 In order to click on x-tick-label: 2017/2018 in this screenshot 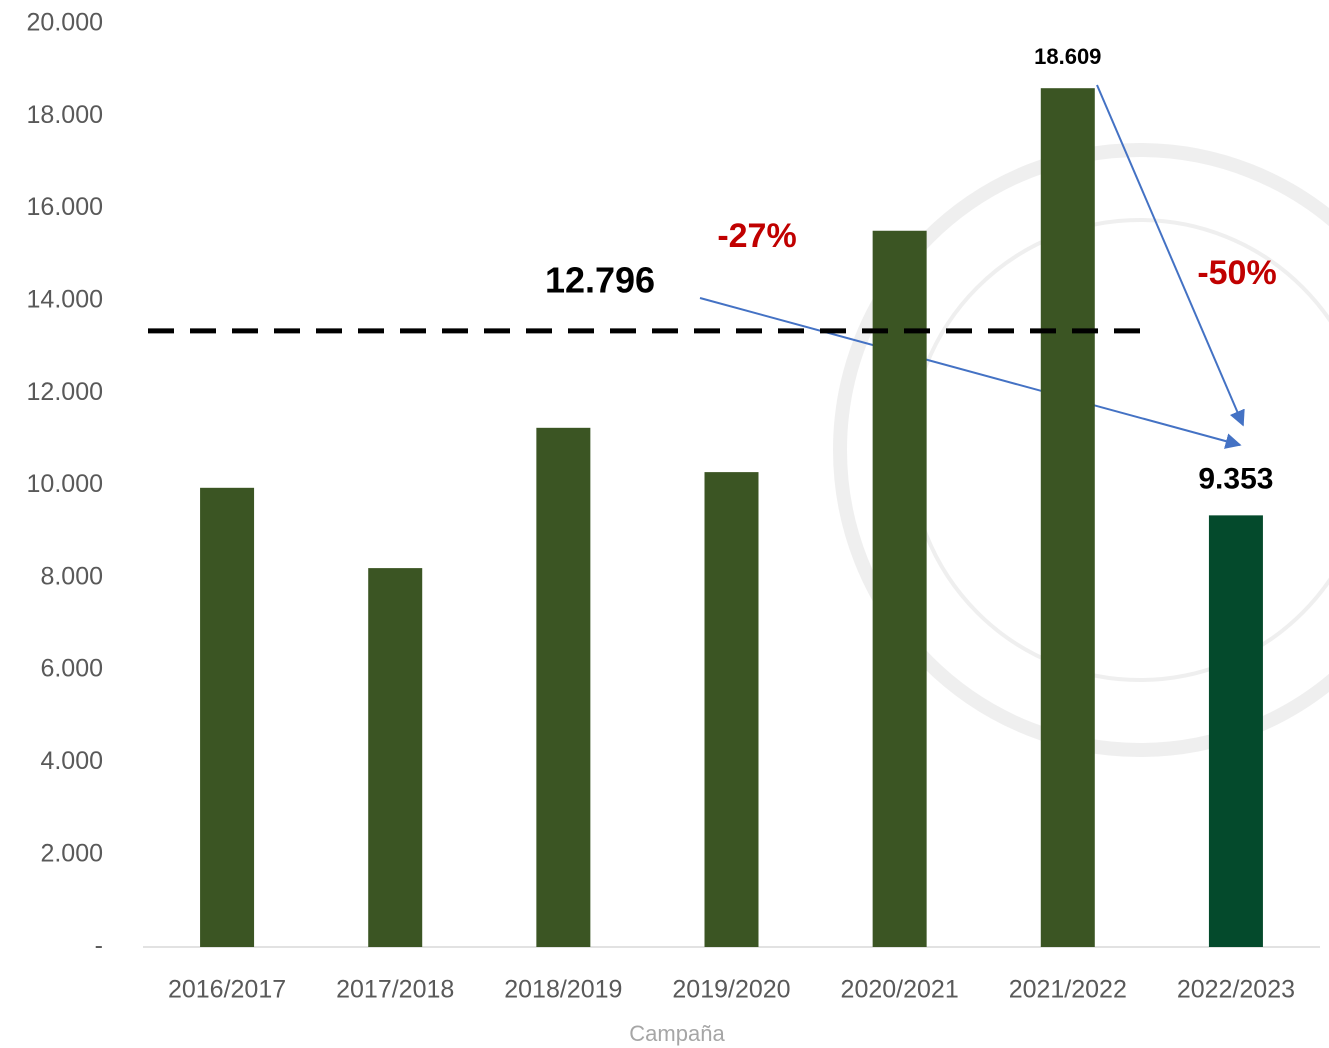, I will do `click(395, 990)`.